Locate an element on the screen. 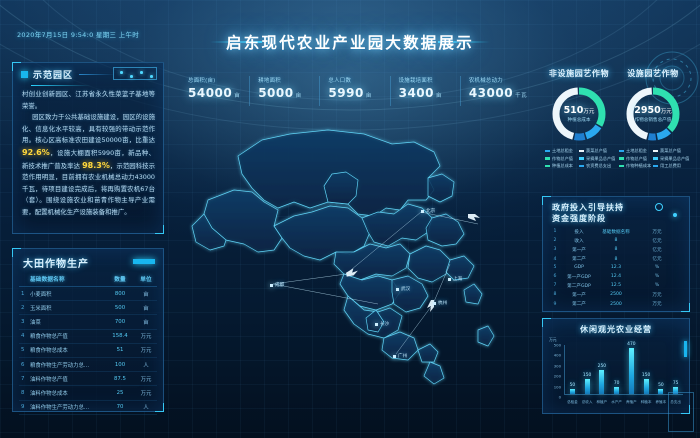  map-city-marker: 杭州 is located at coordinates (440, 303).